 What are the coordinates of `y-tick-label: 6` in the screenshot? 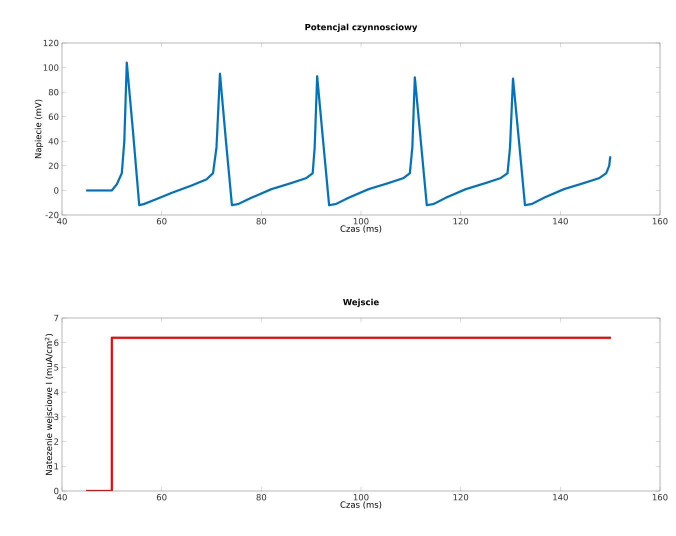 It's located at (56, 343).